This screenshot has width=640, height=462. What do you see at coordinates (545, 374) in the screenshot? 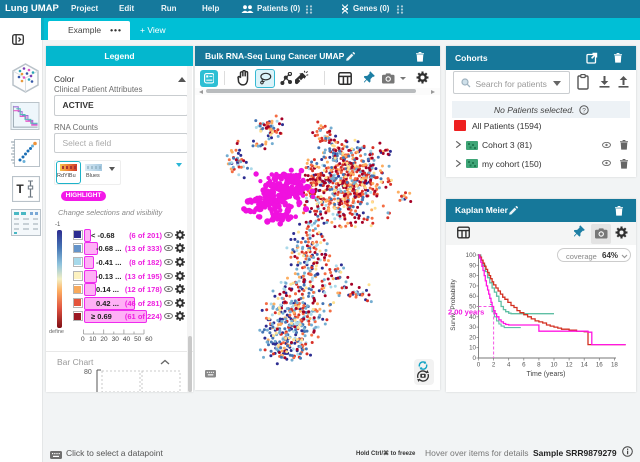
I see `svg-text: Time (years)` at bounding box center [545, 374].